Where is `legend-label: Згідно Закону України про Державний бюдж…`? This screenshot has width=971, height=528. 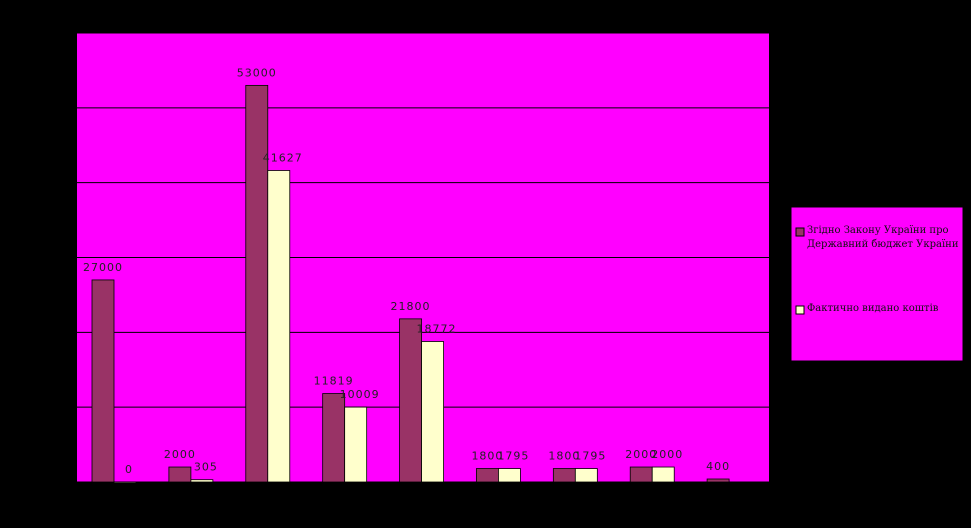 legend-label: Згідно Закону України про Державний бюдж… is located at coordinates (883, 237).